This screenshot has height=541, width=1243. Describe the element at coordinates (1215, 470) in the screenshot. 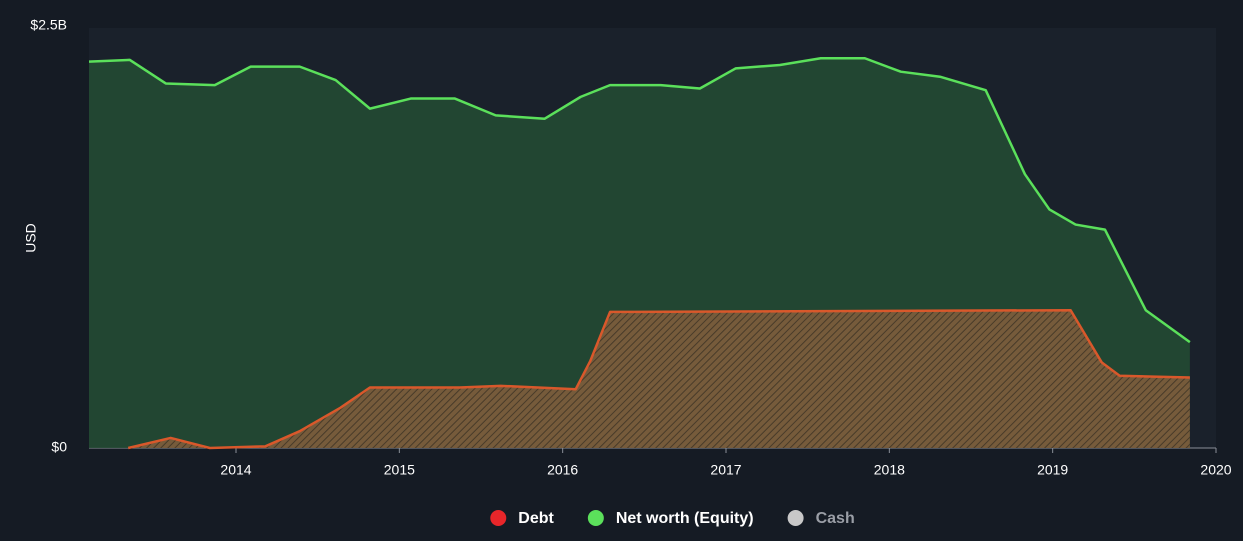

I see `x-tick-label: 2020` at that location.